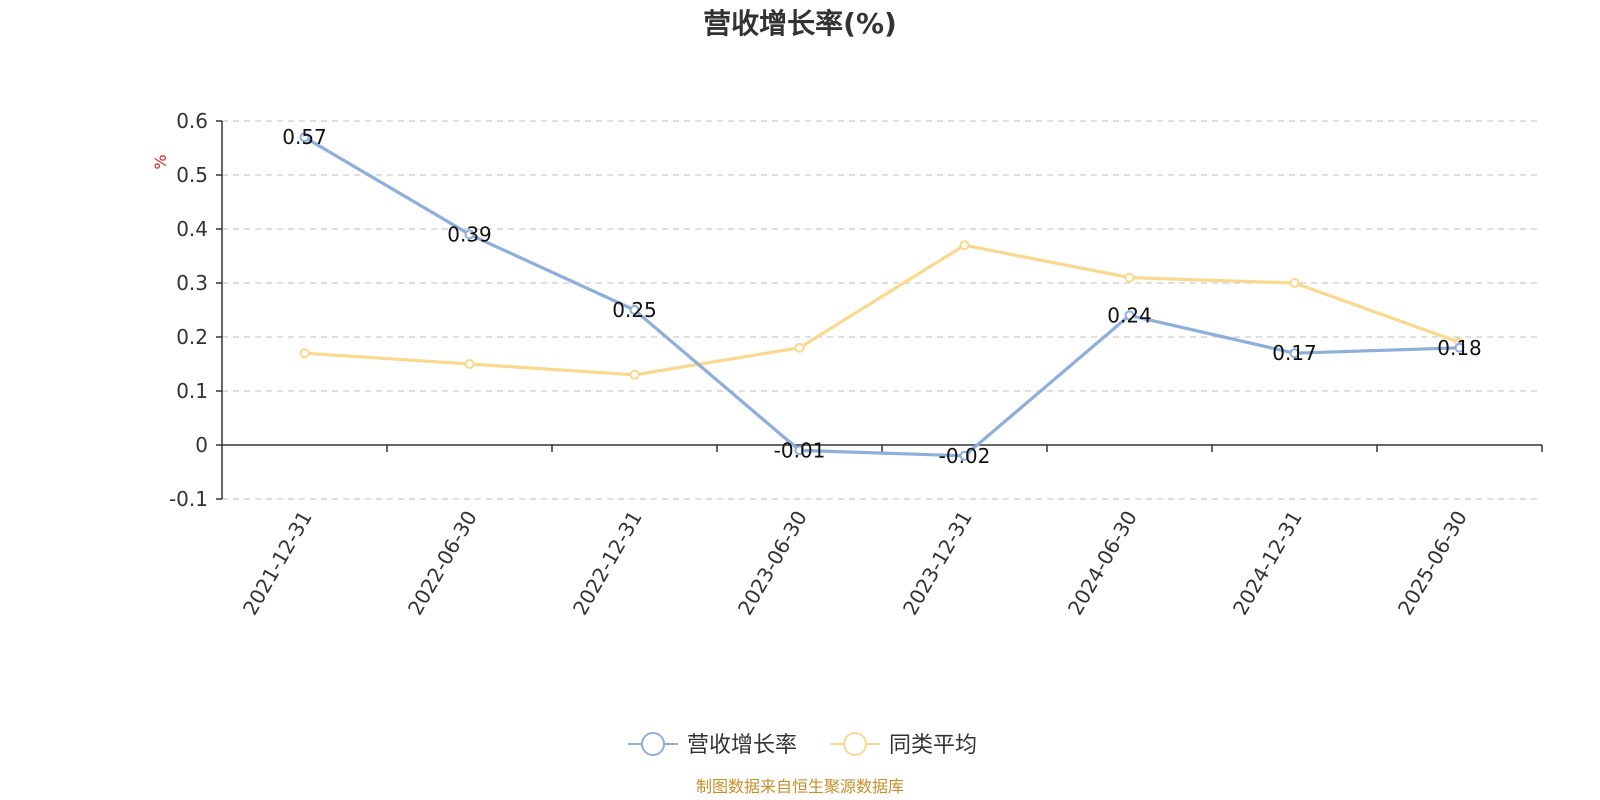 The height and width of the screenshot is (800, 1600). Describe the element at coordinates (442, 563) in the screenshot. I see `x-tick-label: 2022-06-30` at that location.